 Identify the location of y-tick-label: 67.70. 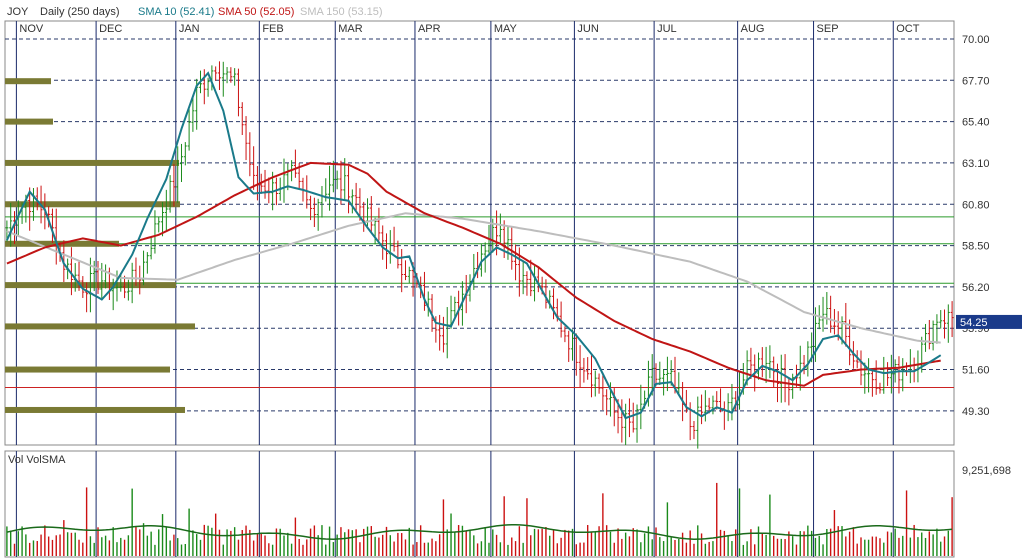
(976, 81).